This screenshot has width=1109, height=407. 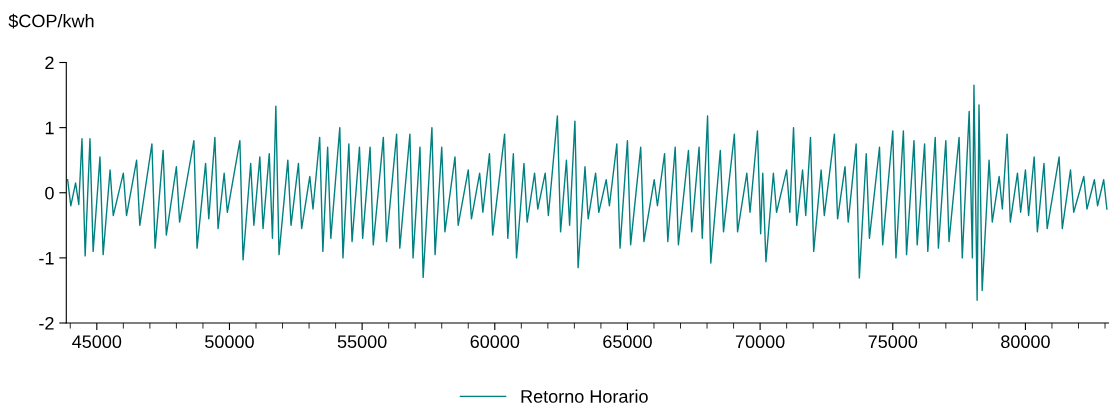 I want to click on x-tick-label: 80000, so click(x=1025, y=342).